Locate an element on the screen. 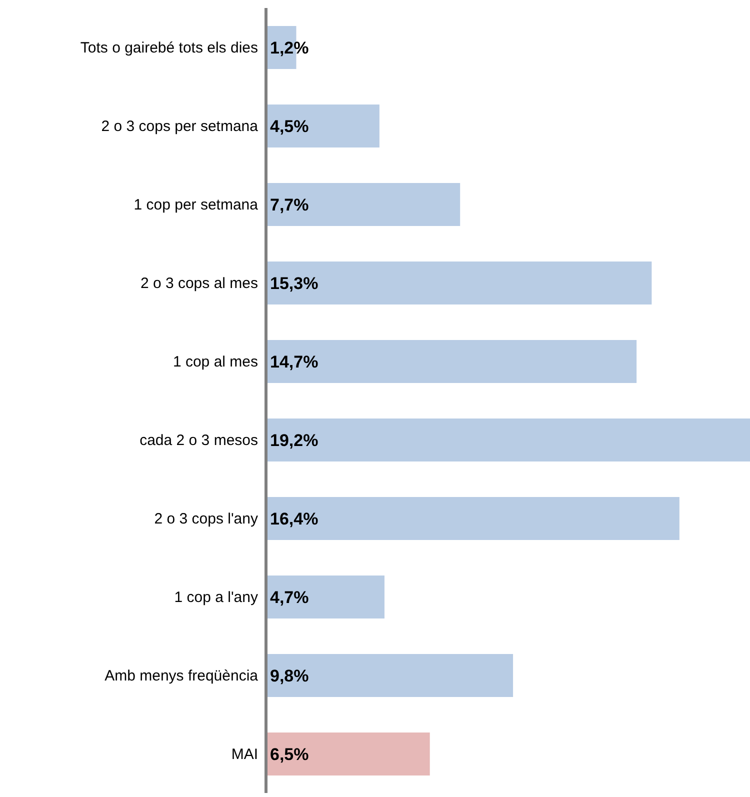 The height and width of the screenshot is (797, 750). data-label: 7,7% is located at coordinates (289, 204).